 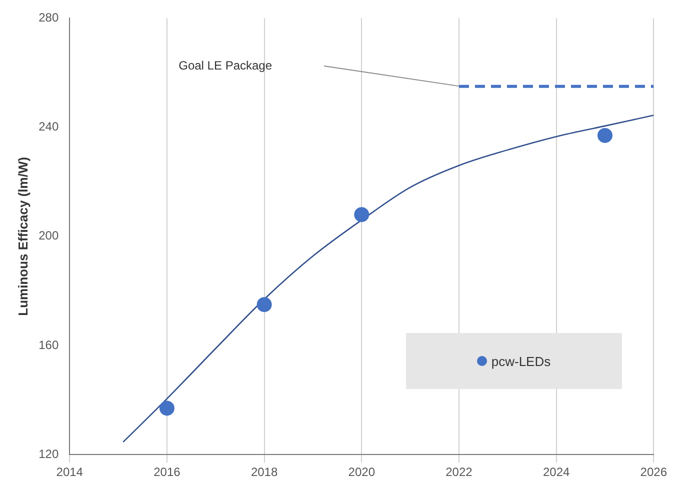 What do you see at coordinates (556, 472) in the screenshot?
I see `x-tick-label: 2024` at bounding box center [556, 472].